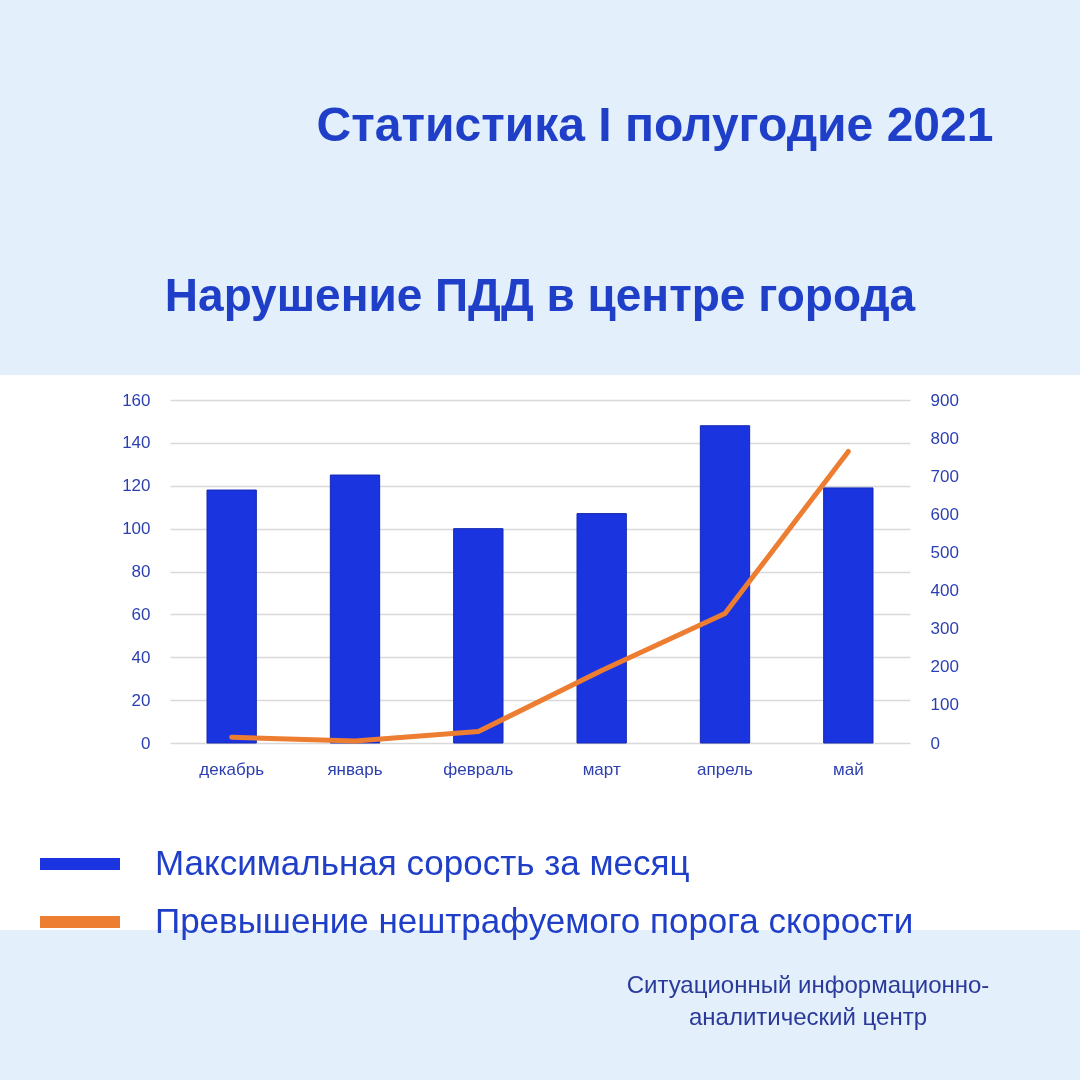 The width and height of the screenshot is (1080, 1080). What do you see at coordinates (944, 591) in the screenshot?
I see `y2-tick-label: 400` at bounding box center [944, 591].